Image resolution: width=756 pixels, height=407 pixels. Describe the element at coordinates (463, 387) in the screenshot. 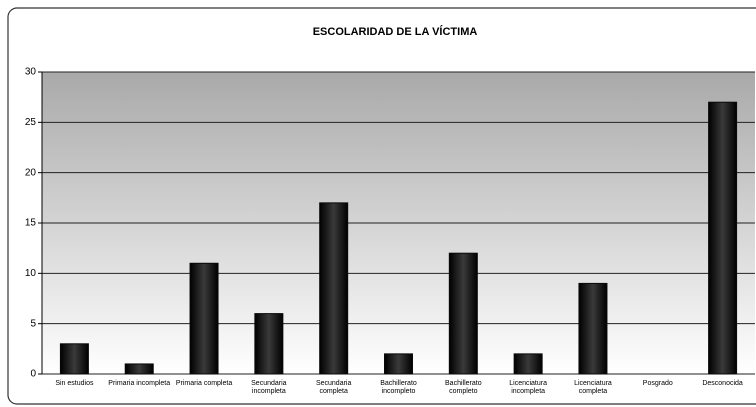

I see `x-tick-label: Bachillerato completo` at that location.